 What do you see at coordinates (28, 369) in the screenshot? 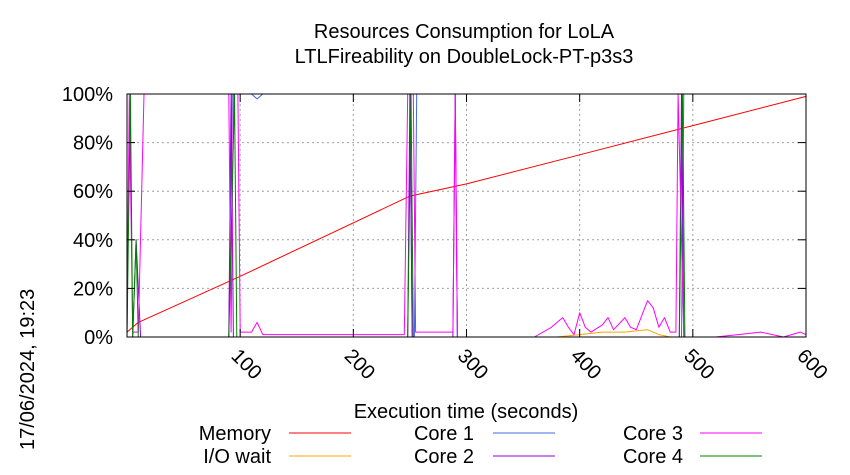
I see `timestamp-label: 17/06/2024, 19:23` at bounding box center [28, 369].